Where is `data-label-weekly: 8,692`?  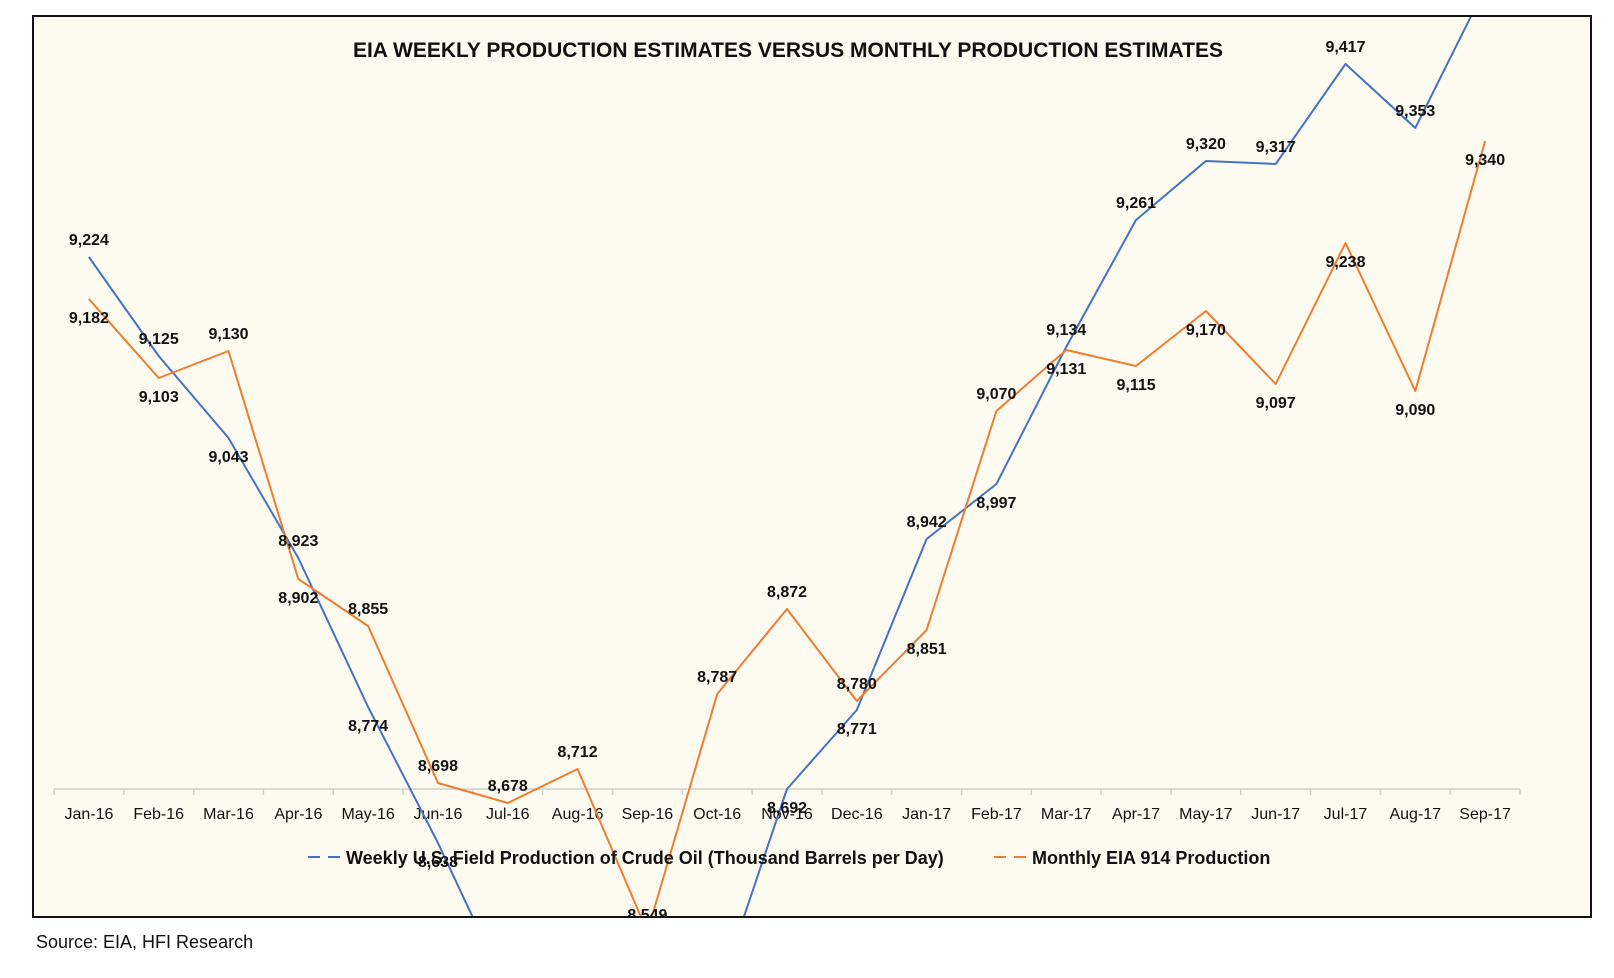
data-label-weekly: 8,692 is located at coordinates (787, 808).